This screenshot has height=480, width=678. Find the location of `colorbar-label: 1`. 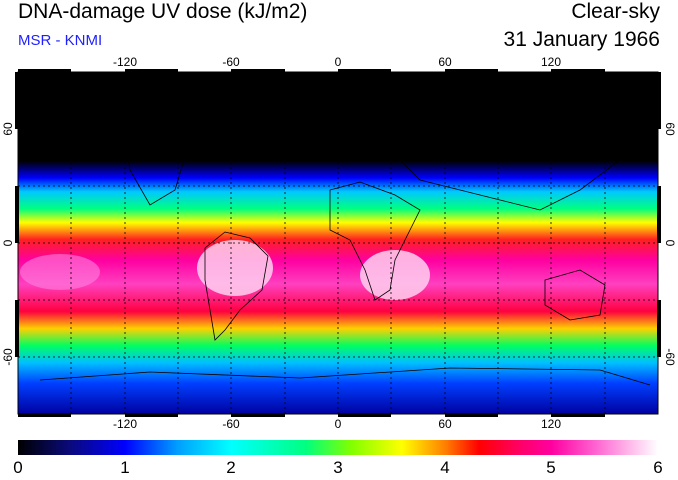

colorbar-label: 1 is located at coordinates (125, 467).